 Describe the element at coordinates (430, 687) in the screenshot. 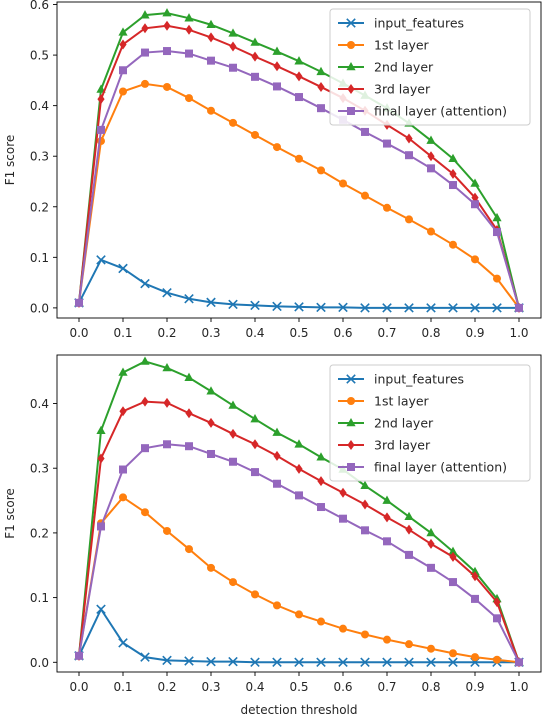

I see `x-tick-label: 0.8` at that location.